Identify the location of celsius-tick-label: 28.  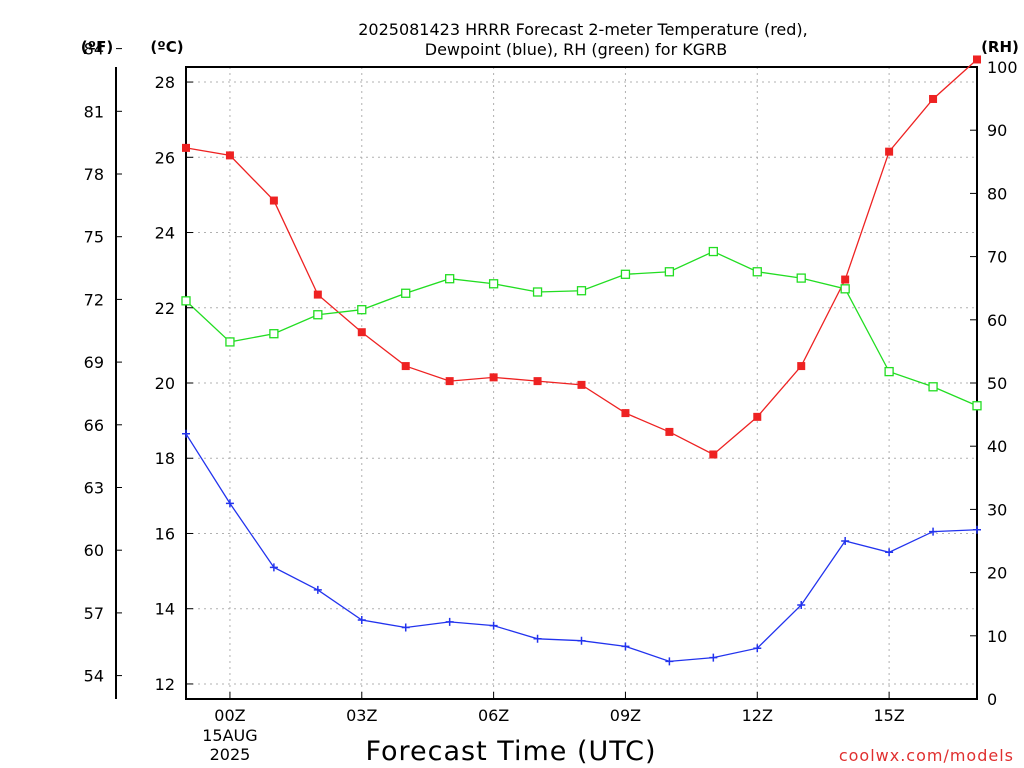
(165, 82).